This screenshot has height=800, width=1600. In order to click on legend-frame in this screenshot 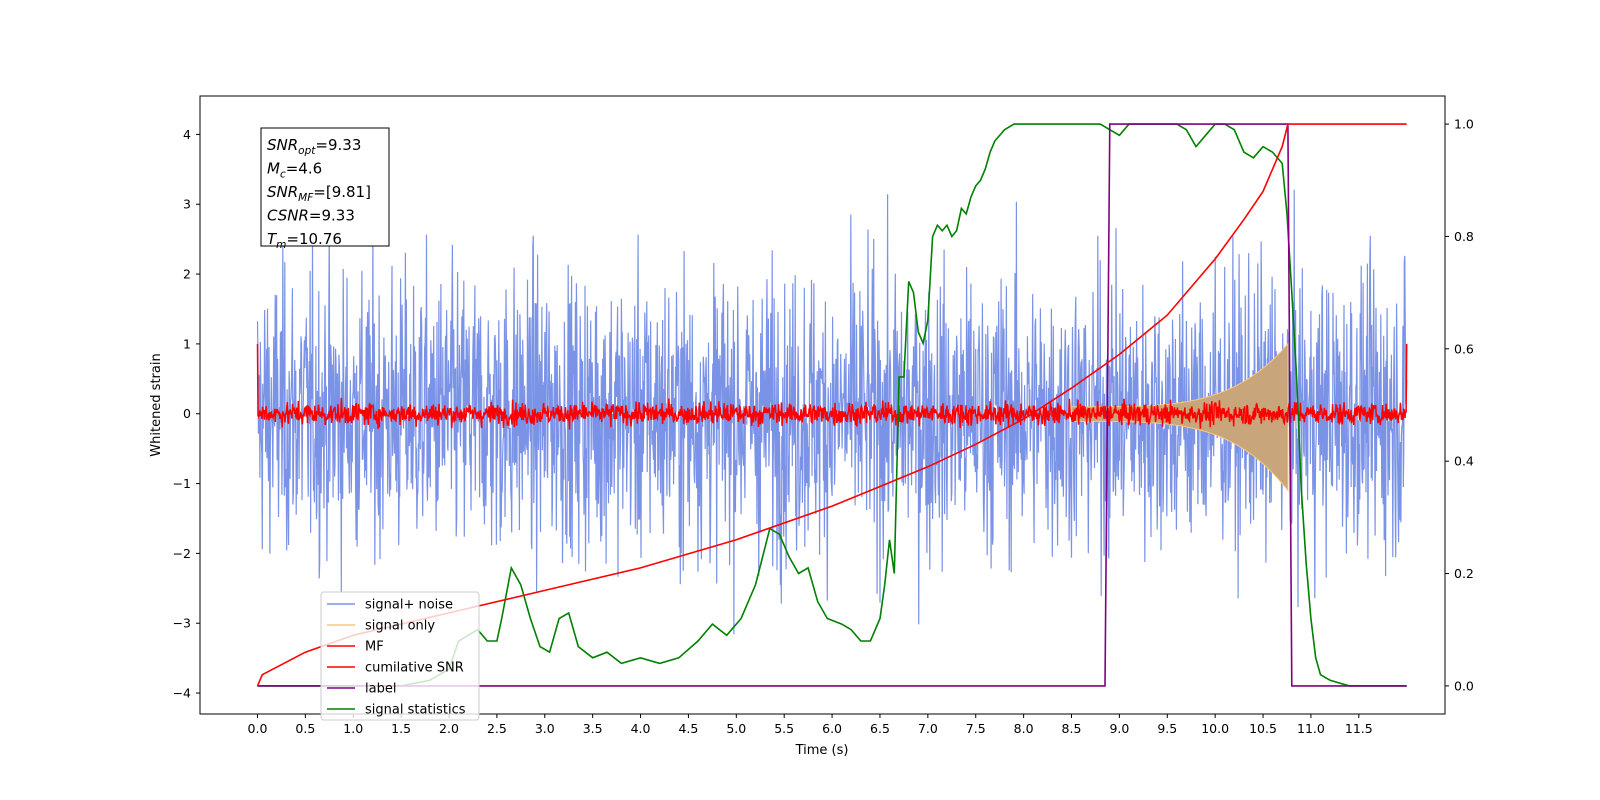, I will do `click(400, 656)`.